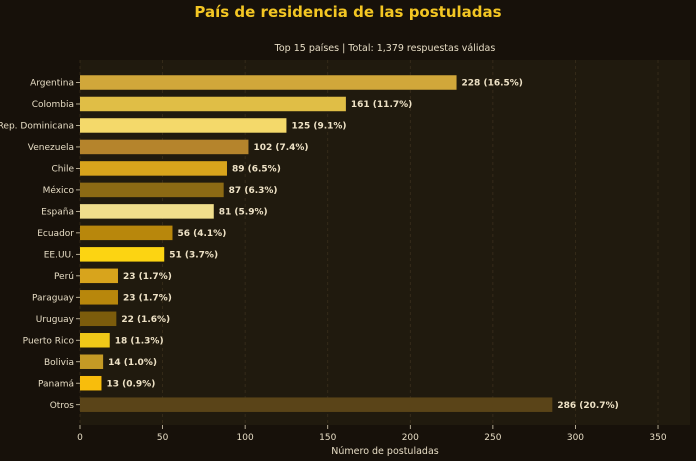 Image resolution: width=696 pixels, height=461 pixels. What do you see at coordinates (91, 383) in the screenshot?
I see `bar-panam-` at bounding box center [91, 383].